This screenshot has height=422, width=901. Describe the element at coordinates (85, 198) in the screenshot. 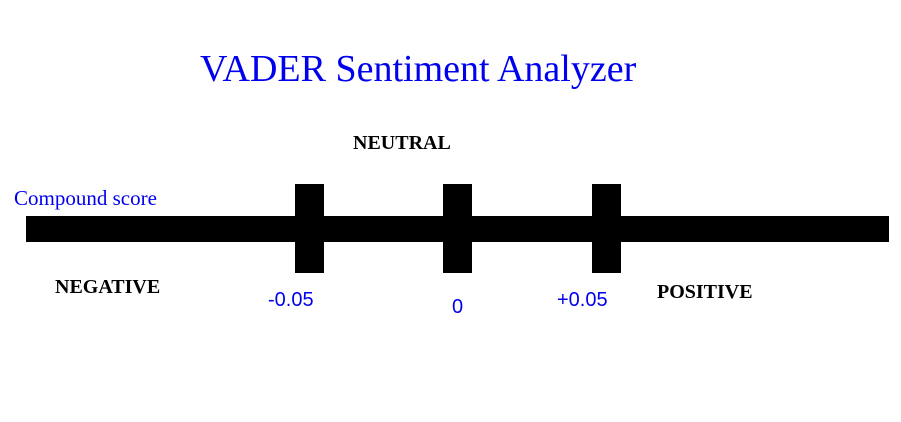

I see `compound-score-label: Compound score` at that location.